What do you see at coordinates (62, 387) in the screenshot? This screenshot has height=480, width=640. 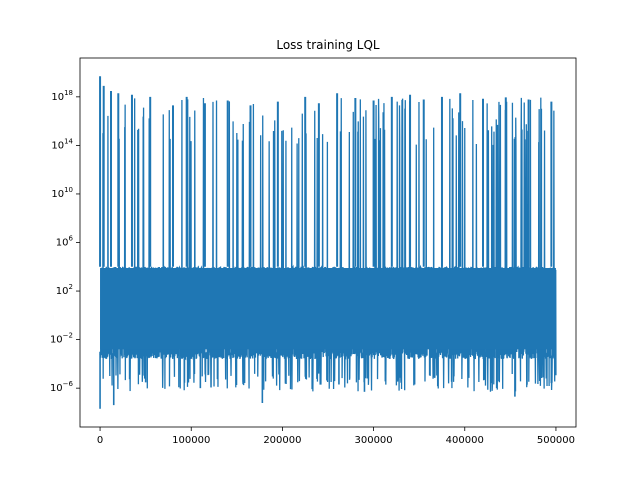 I see `y-tick-label: 10⁻⁶` at bounding box center [62, 387].